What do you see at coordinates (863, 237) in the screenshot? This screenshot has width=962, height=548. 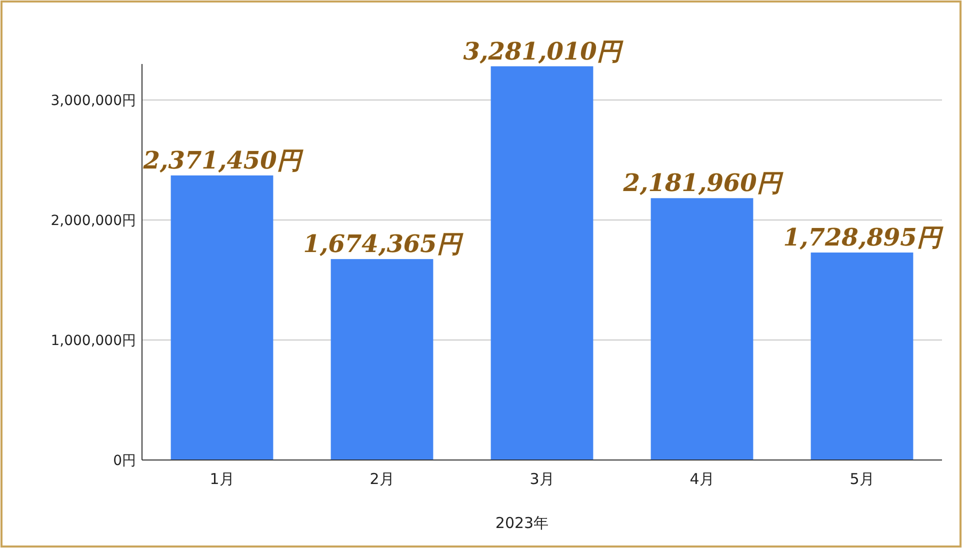 I see `data-label: 1,728,895円` at bounding box center [863, 237].